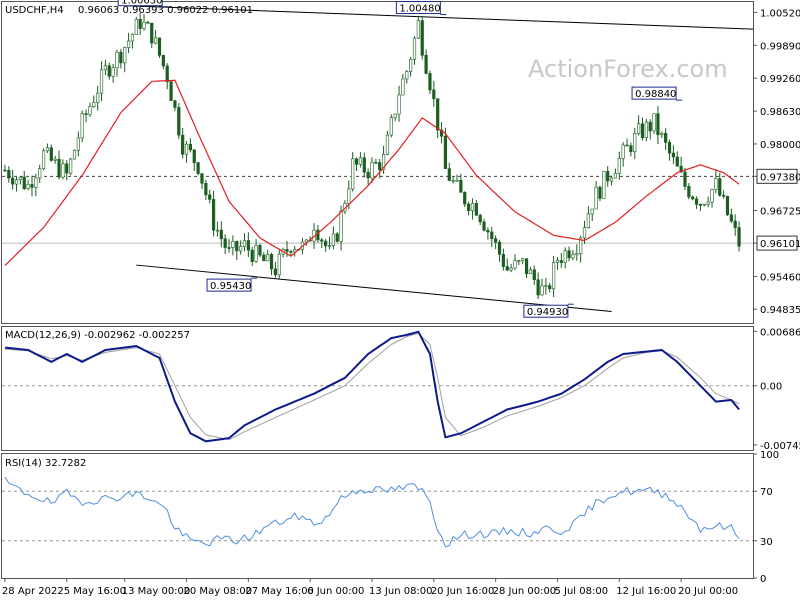 This screenshot has height=604, width=800. Describe the element at coordinates (780, 13) in the screenshot. I see `price-axis-label: 1.00520` at that location.